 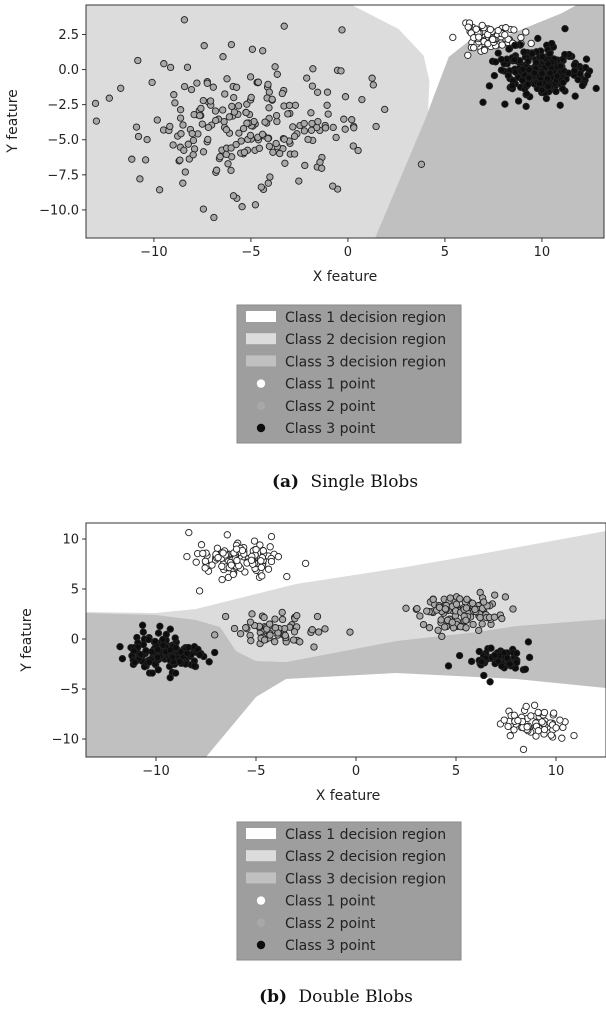 What do you see at coordinates (330, 946) in the screenshot?
I see `legend-label: Class 3 point` at bounding box center [330, 946].